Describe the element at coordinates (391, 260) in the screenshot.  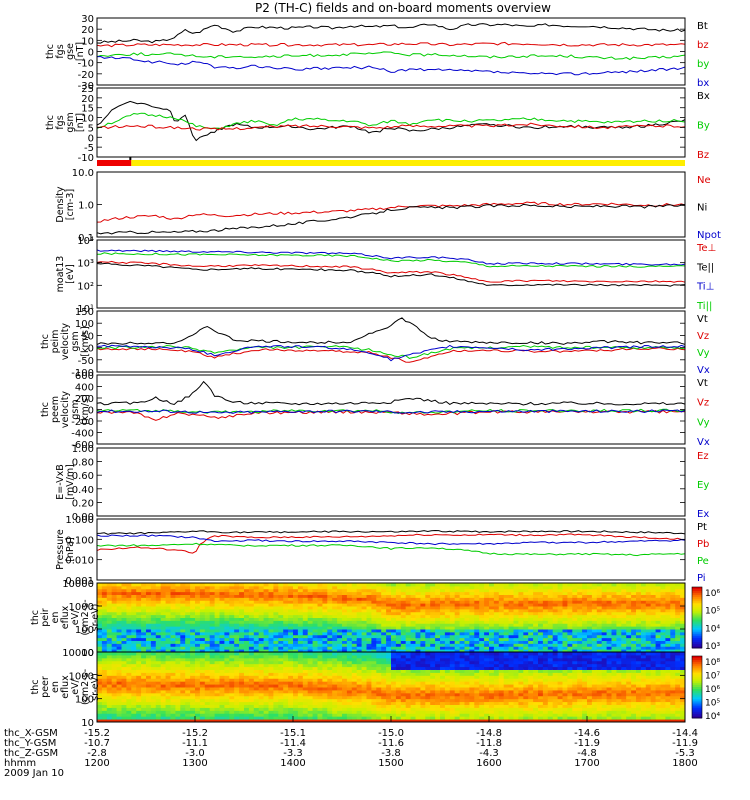
I see `series-line-Ti||` at that location.